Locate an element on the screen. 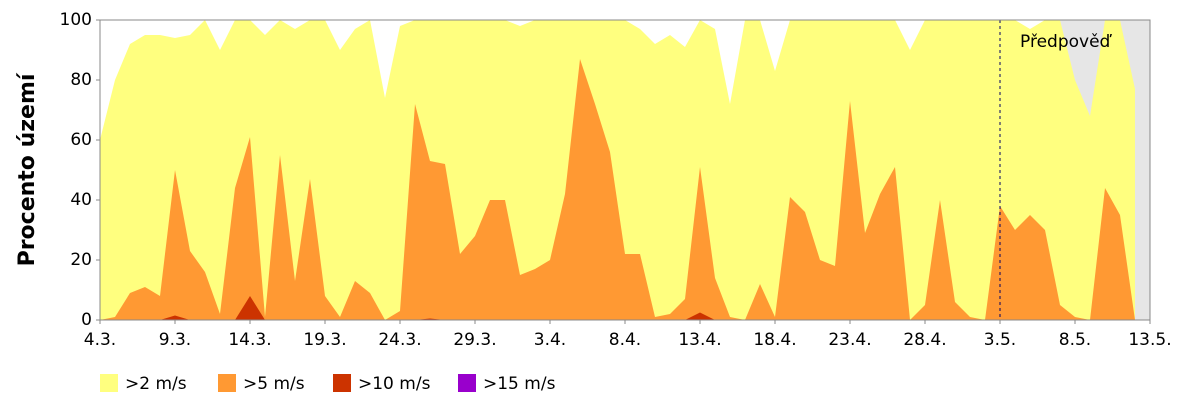 The height and width of the screenshot is (400, 1200). y-axis-label: Procento území is located at coordinates (27, 169).